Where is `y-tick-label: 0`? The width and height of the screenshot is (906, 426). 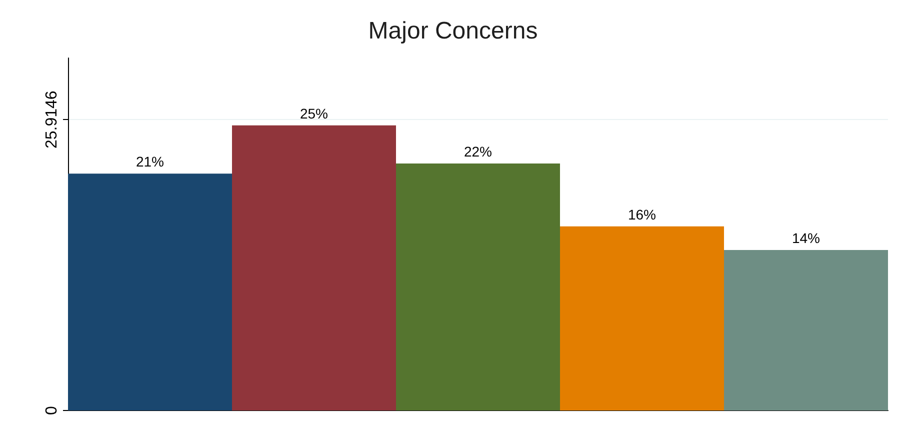 y-tick-label: 0 is located at coordinates (52, 411).